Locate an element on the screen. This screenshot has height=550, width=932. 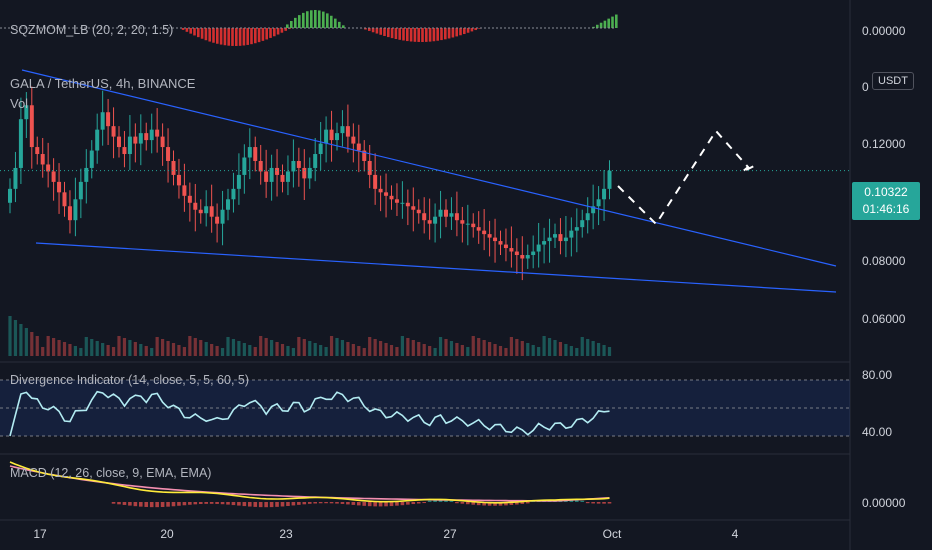
macd-indicator-label: MACD (12, 26, close, 9, EMA, EMA) is located at coordinates (111, 473).